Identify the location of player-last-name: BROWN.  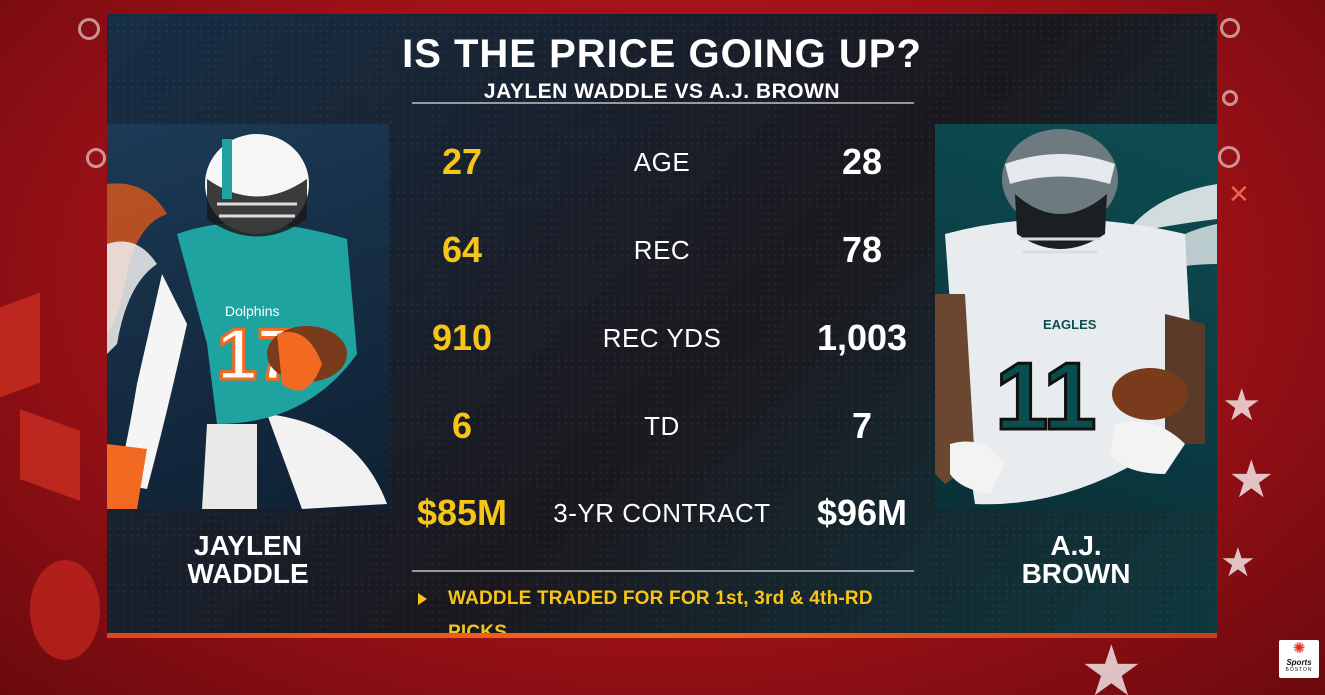
(1076, 573).